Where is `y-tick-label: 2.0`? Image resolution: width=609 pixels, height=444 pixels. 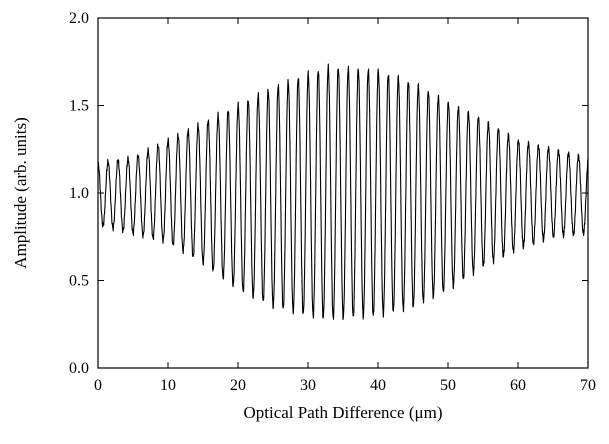 y-tick-label: 2.0 is located at coordinates (79, 18).